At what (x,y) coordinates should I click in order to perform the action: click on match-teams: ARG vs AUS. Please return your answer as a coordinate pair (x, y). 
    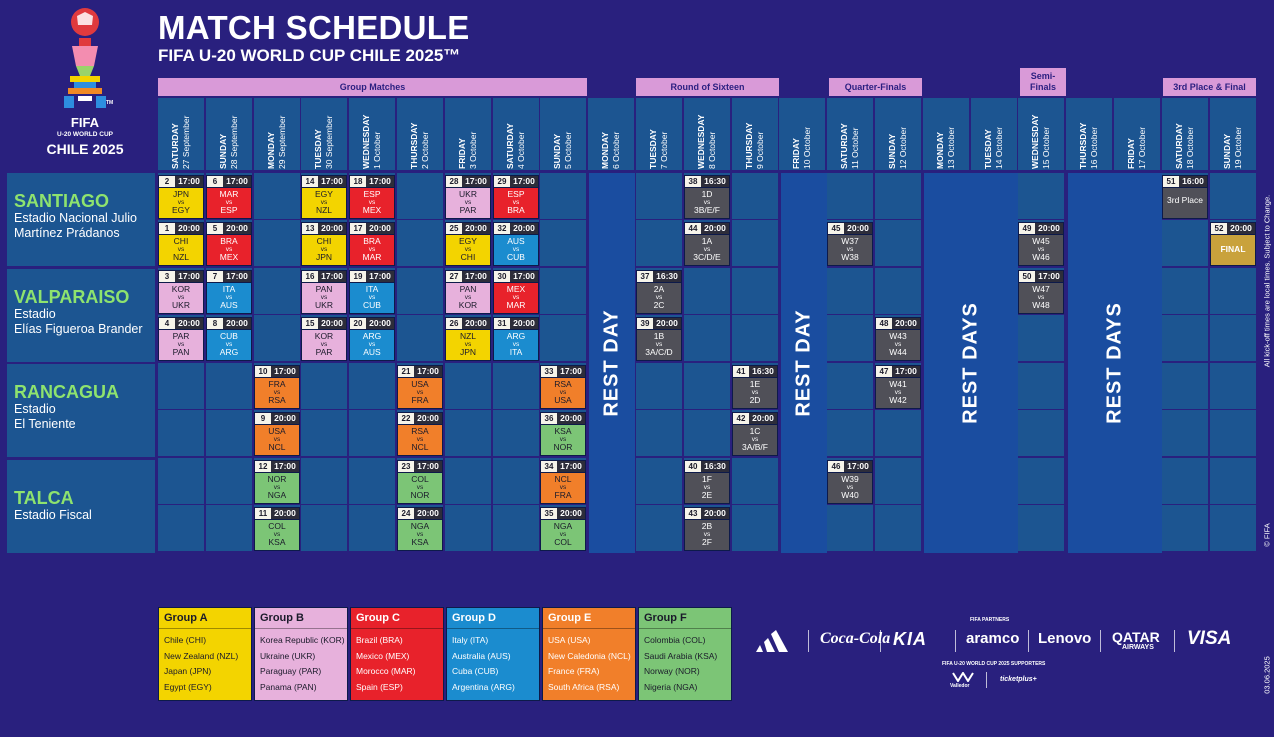
    Looking at the image, I should click on (372, 344).